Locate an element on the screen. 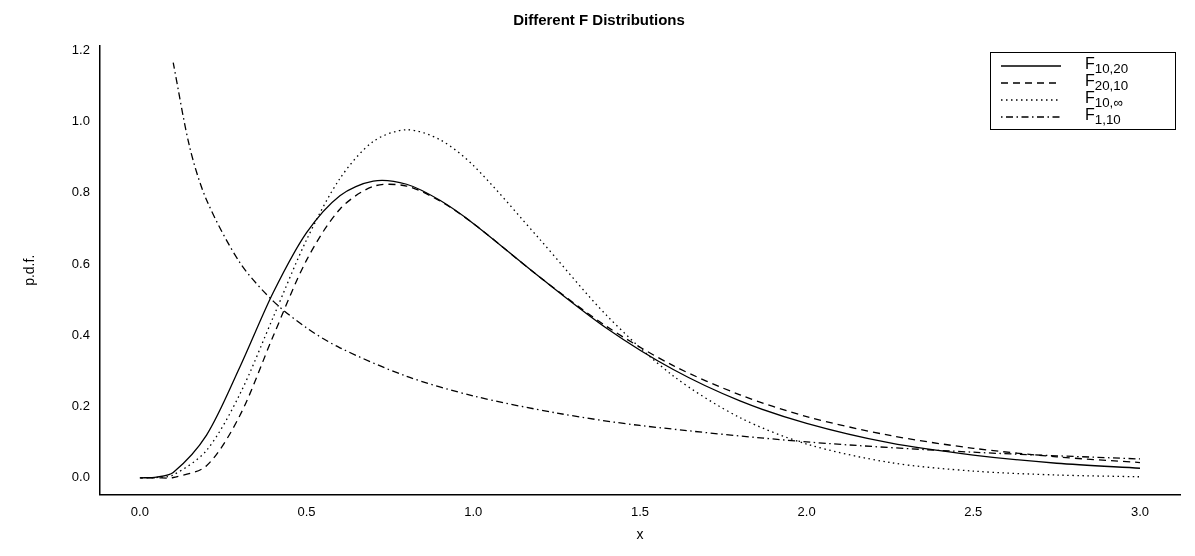 This screenshot has height=556, width=1195. x-tick-label: 1.0 is located at coordinates (473, 511).